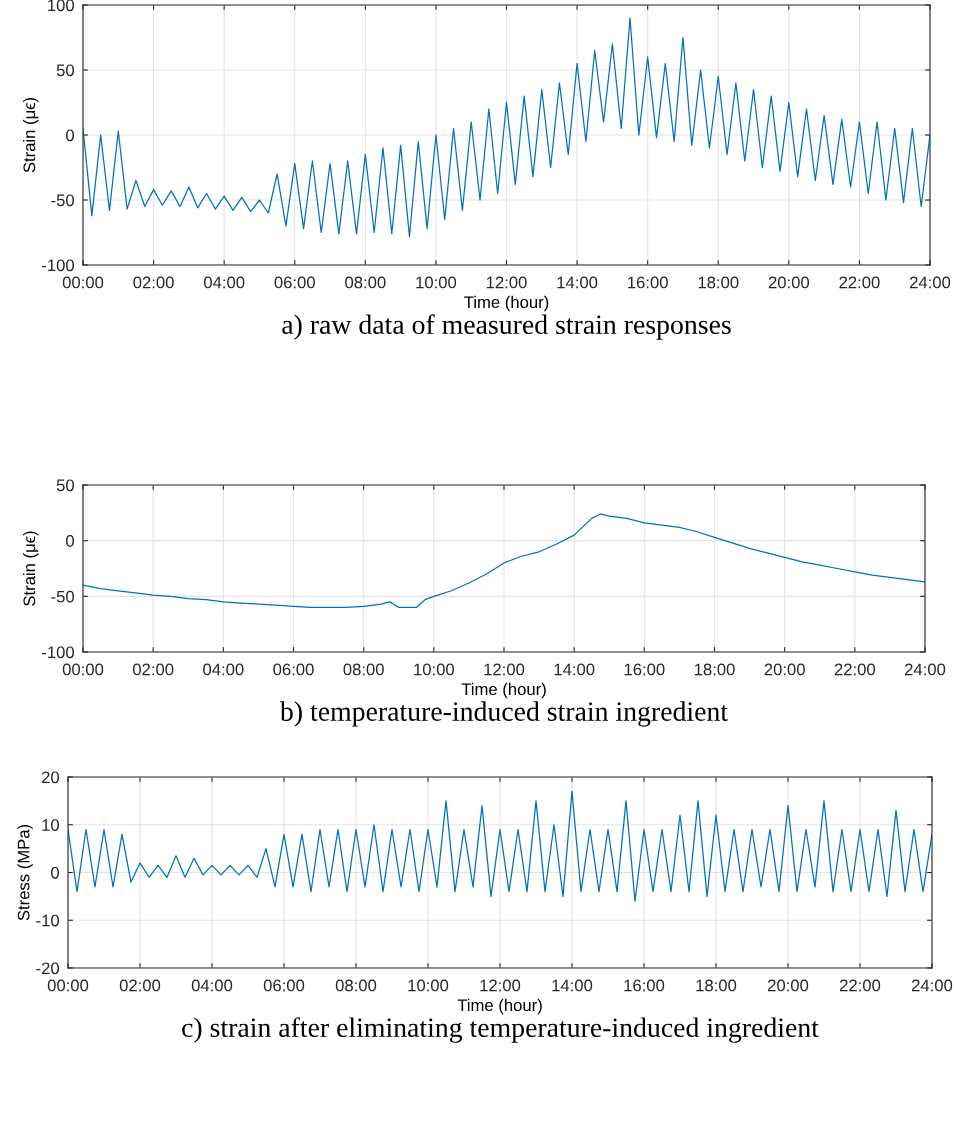 This screenshot has height=1133, width=954. Describe the element at coordinates (48, 968) in the screenshot. I see `y-tick-label: -20` at that location.